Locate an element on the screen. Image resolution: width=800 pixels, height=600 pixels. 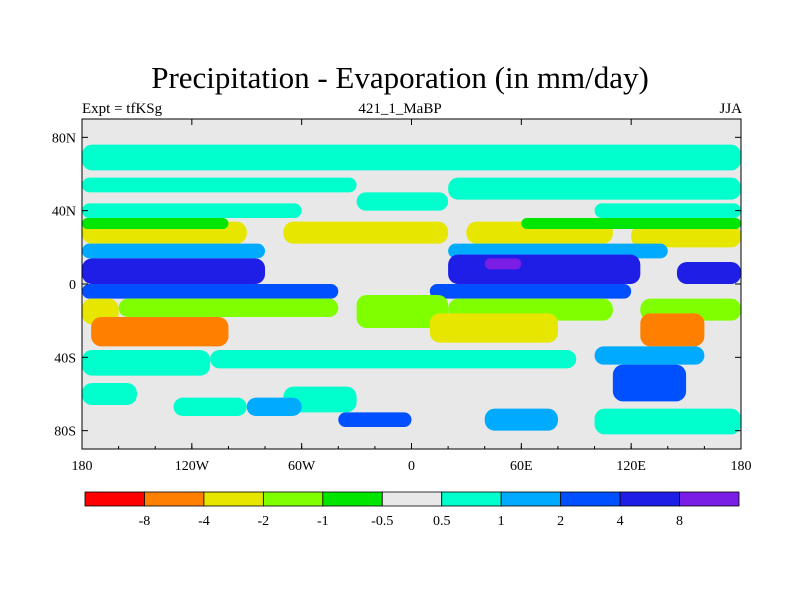
legend-level-label: -0.5 is located at coordinates (382, 521).